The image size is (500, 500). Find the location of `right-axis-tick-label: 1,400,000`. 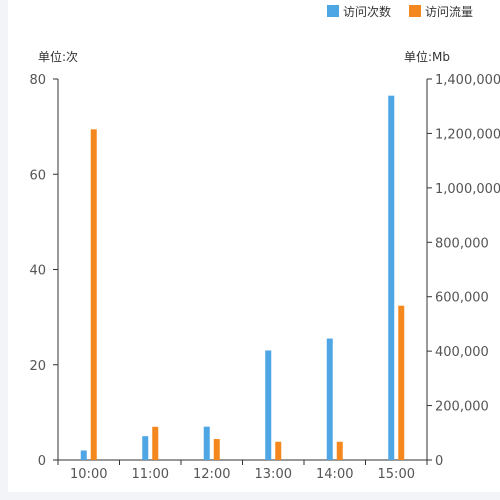

right-axis-tick-label: 1,400,000 is located at coordinates (467, 80).